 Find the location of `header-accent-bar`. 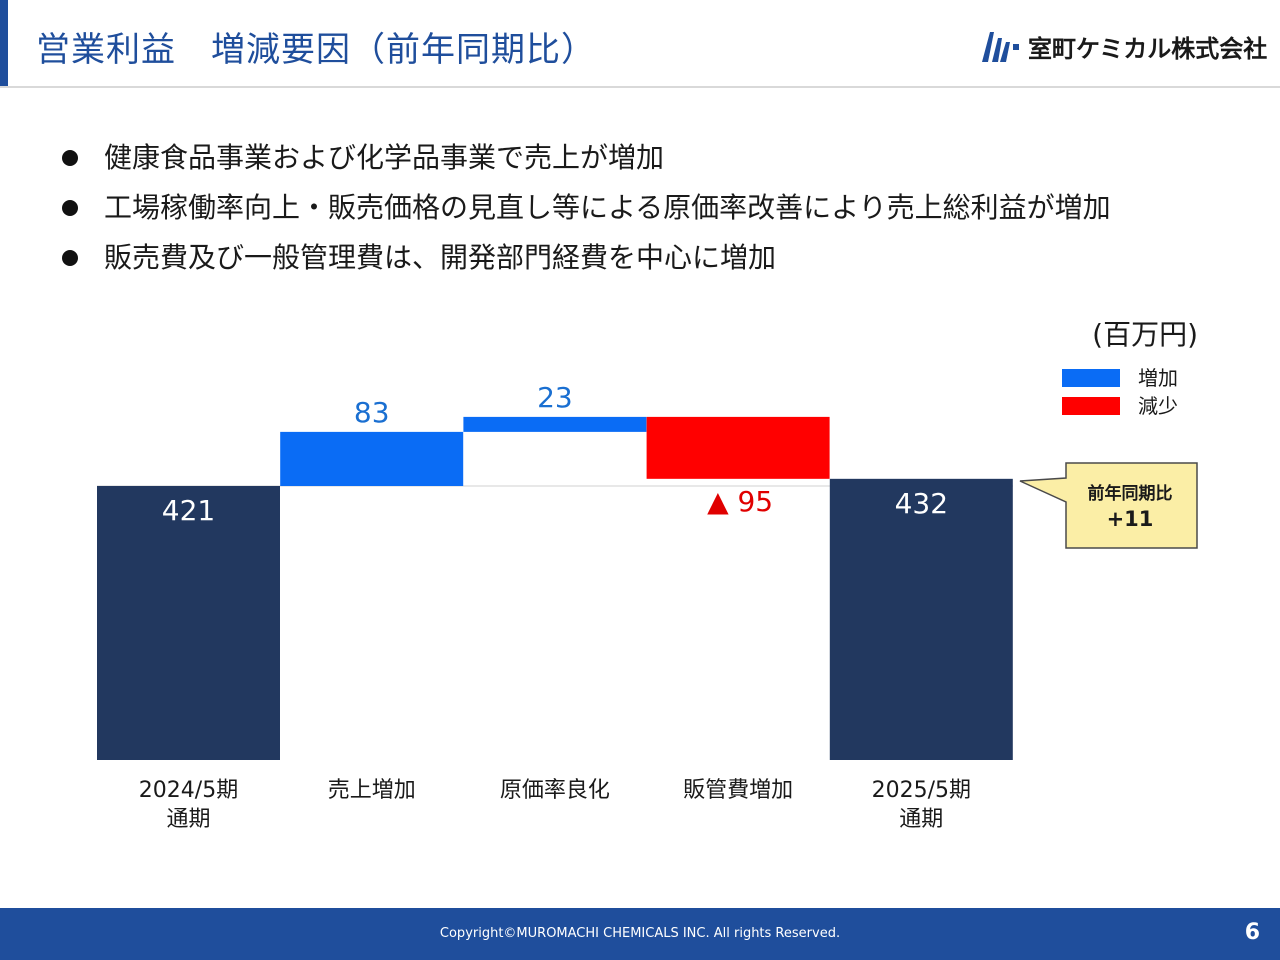

header-accent-bar is located at coordinates (4, 44).